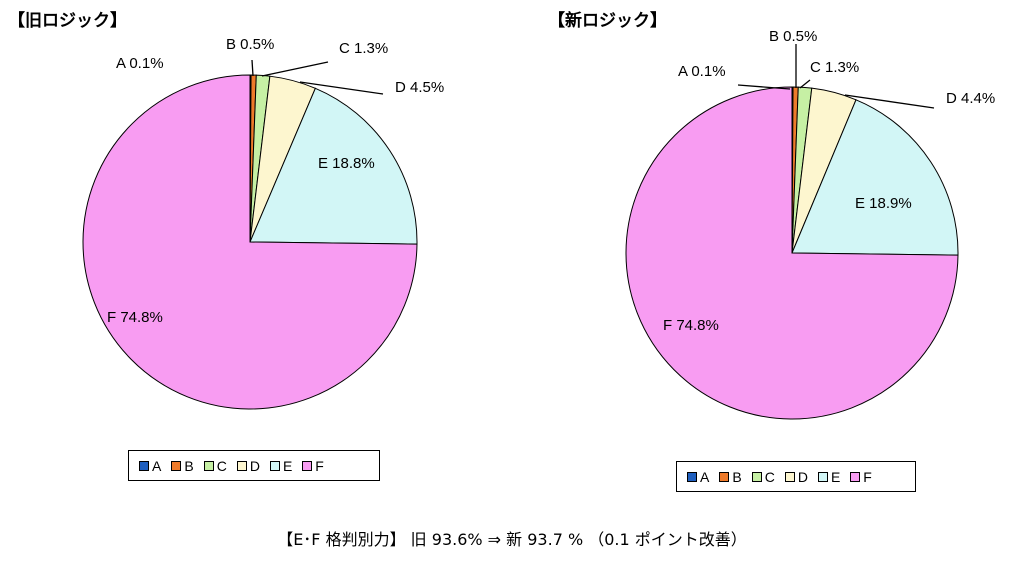 This screenshot has height=562, width=1024. What do you see at coordinates (67, 21) in the screenshot?
I see `old-logic-title: 【旧ロジック】` at bounding box center [67, 21].